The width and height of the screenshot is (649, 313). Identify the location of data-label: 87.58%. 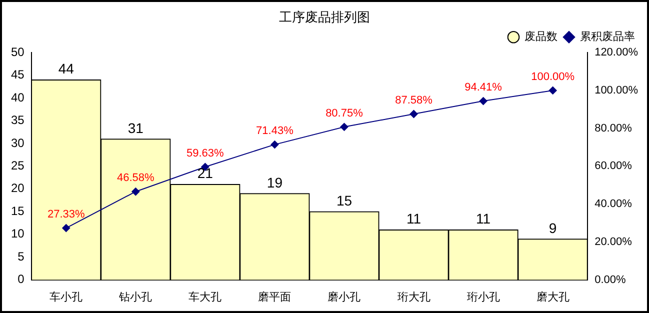
(414, 100).